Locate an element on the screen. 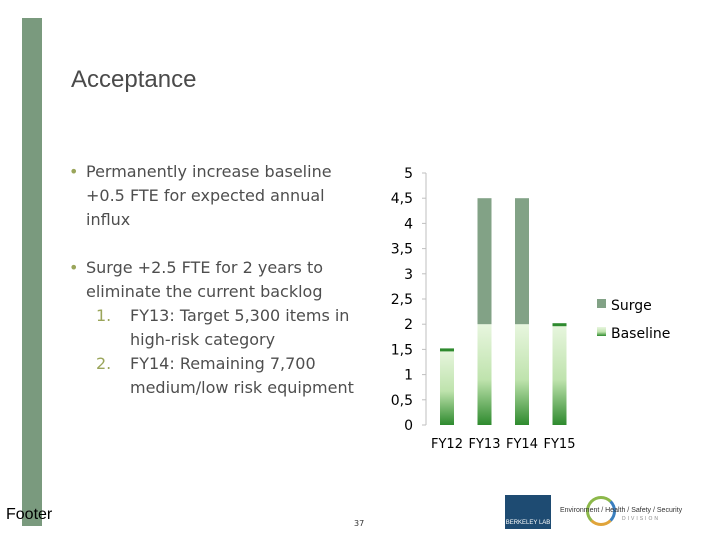 This screenshot has width=720, height=540. item-number: 2. is located at coordinates (104, 363).